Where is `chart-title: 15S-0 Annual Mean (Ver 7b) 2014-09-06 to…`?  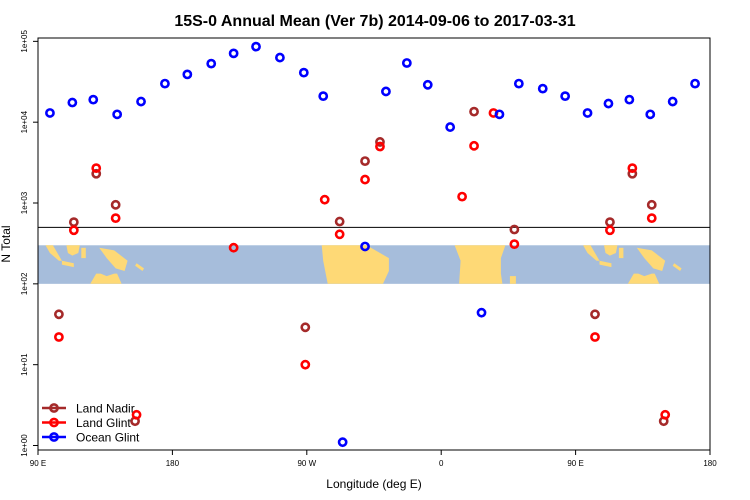
chart-title: 15S-0 Annual Mean (Ver 7b) 2014-09-06 to… is located at coordinates (374, 21).